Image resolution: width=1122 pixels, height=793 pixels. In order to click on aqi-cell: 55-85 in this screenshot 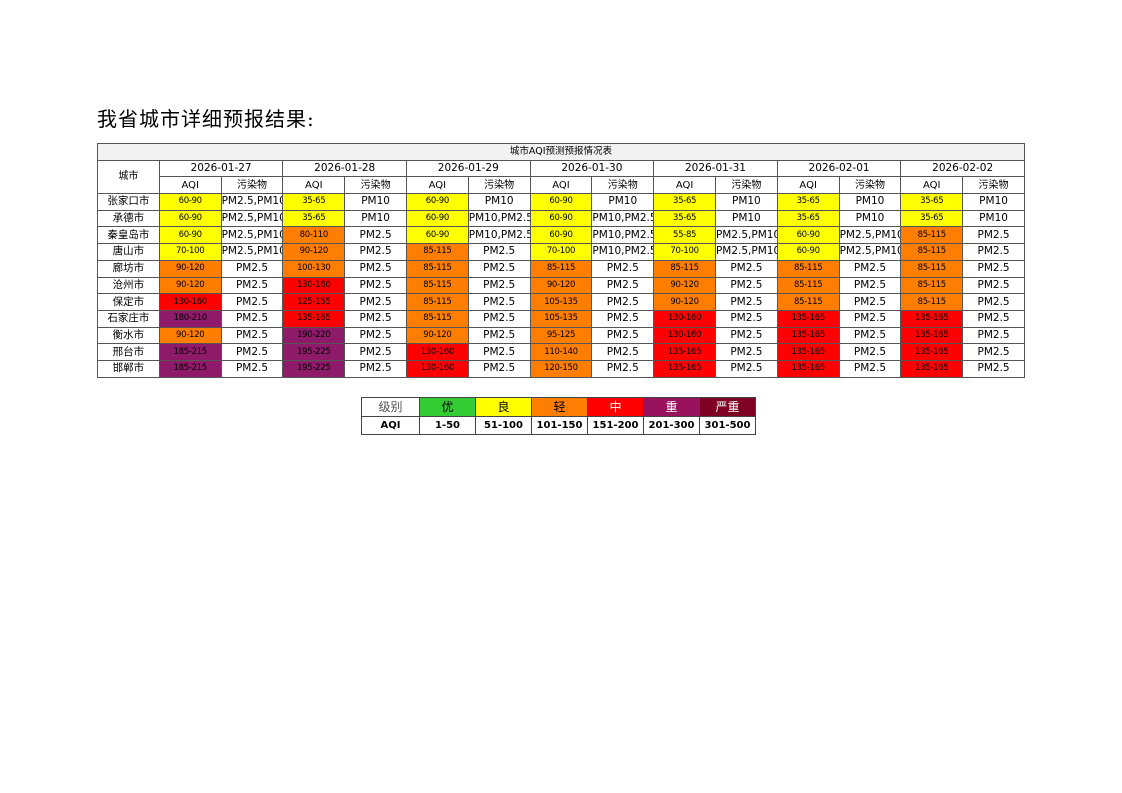, I will do `click(684, 235)`.